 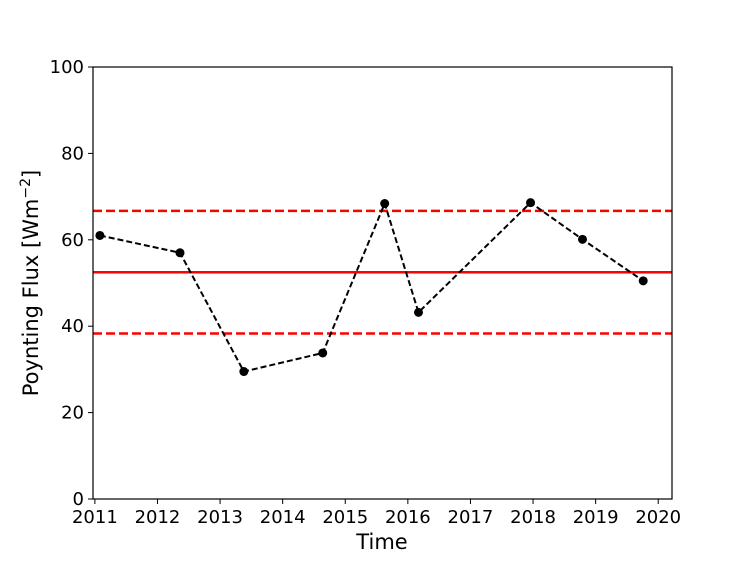 I want to click on x-tick-label: 2019, so click(x=596, y=517).